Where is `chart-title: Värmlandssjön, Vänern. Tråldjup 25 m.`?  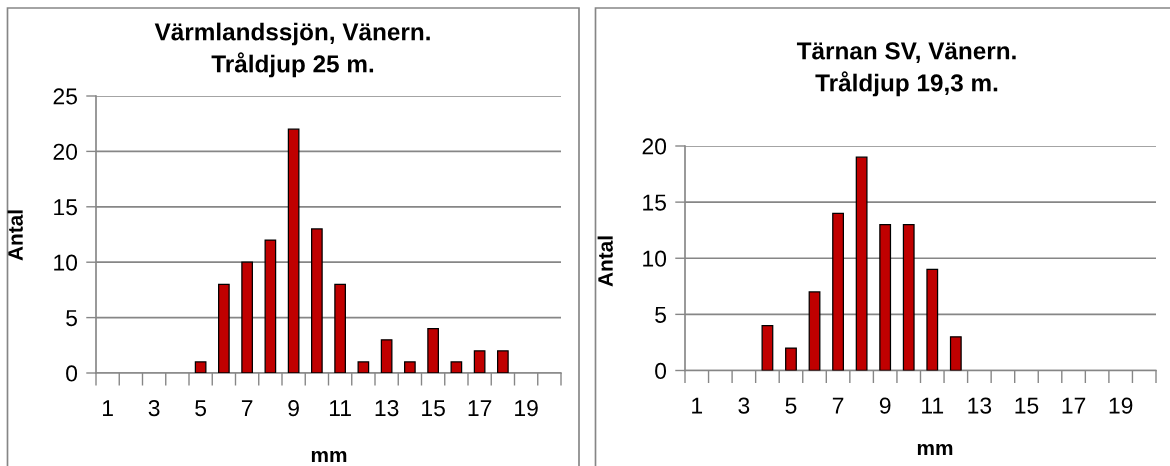
chart-title: Värmlandssjön, Vänern. Tråldjup 25 m. is located at coordinates (292, 50).